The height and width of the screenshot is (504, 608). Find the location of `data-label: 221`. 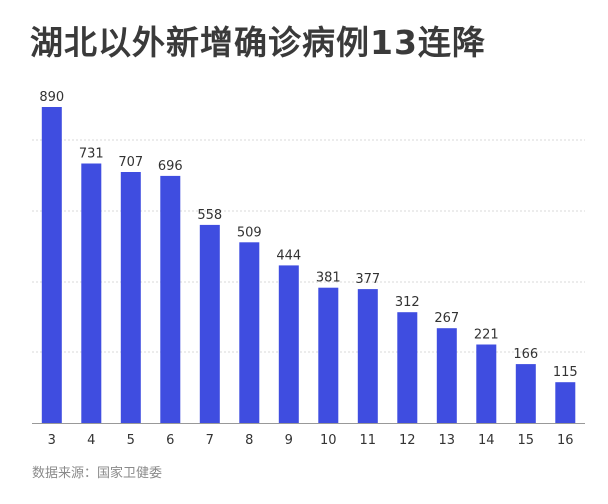

data-label: 221 is located at coordinates (486, 335).